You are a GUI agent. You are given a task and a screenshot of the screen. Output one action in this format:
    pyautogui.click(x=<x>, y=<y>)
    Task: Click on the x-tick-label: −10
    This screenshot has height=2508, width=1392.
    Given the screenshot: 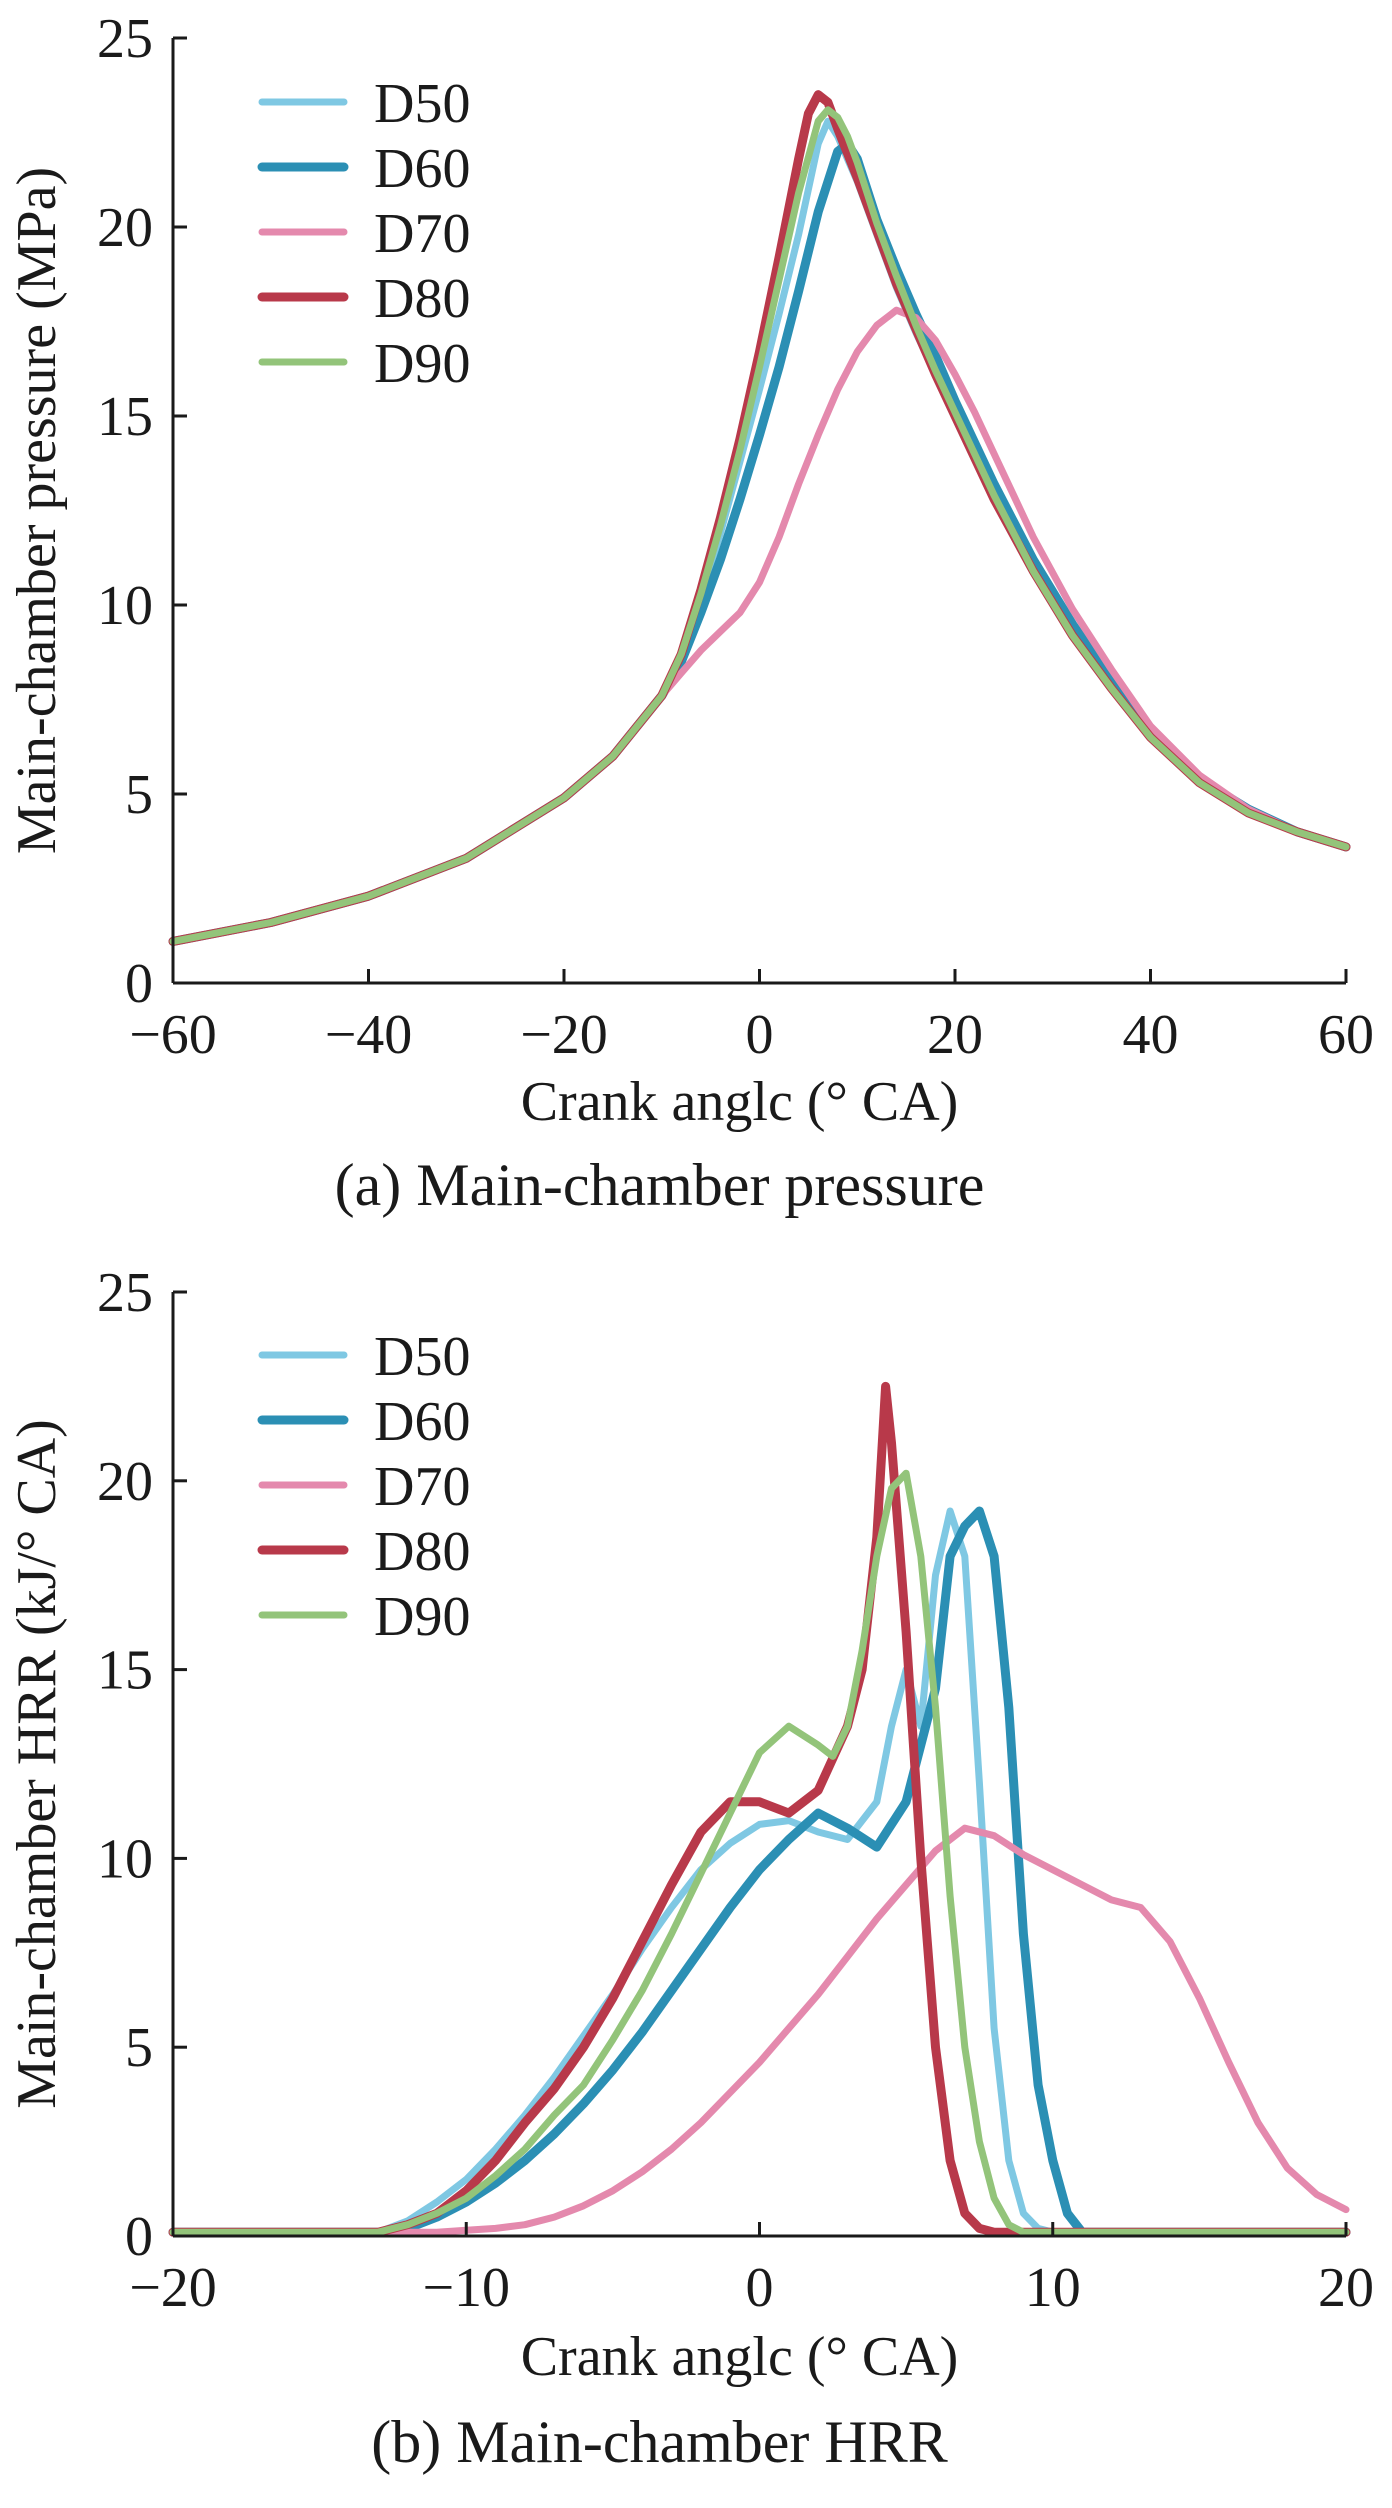 What is the action you would take?
    pyautogui.click(x=466, y=2288)
    